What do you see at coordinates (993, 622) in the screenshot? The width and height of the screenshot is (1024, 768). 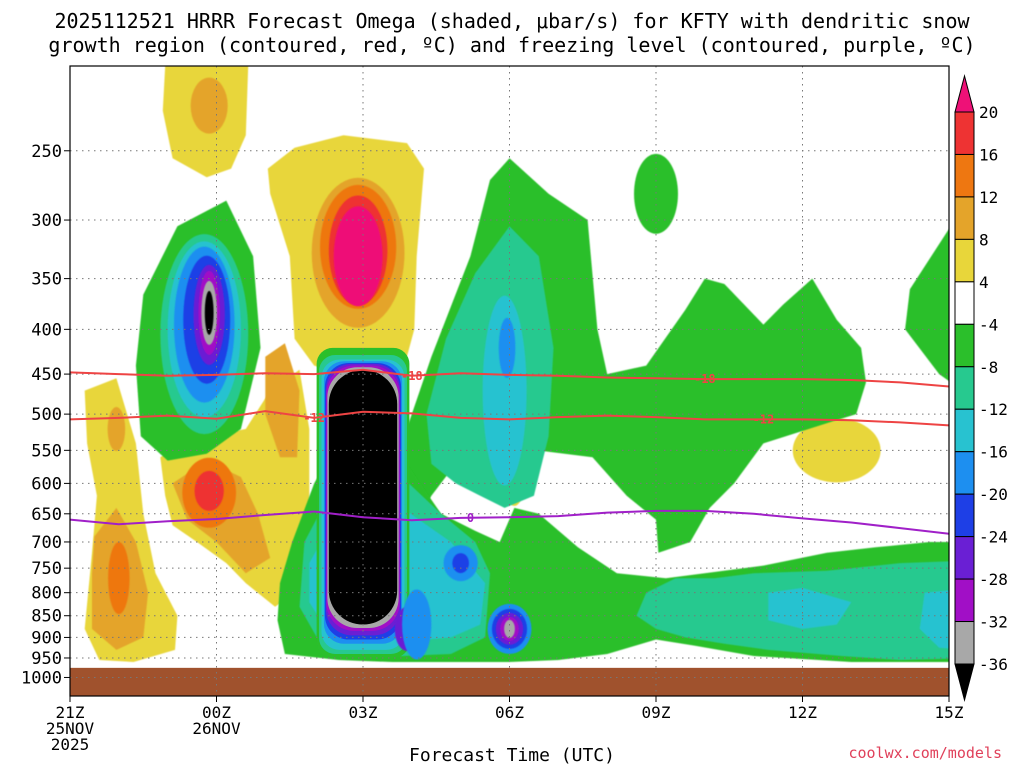 I see `colorbar-label: -32` at bounding box center [993, 622].